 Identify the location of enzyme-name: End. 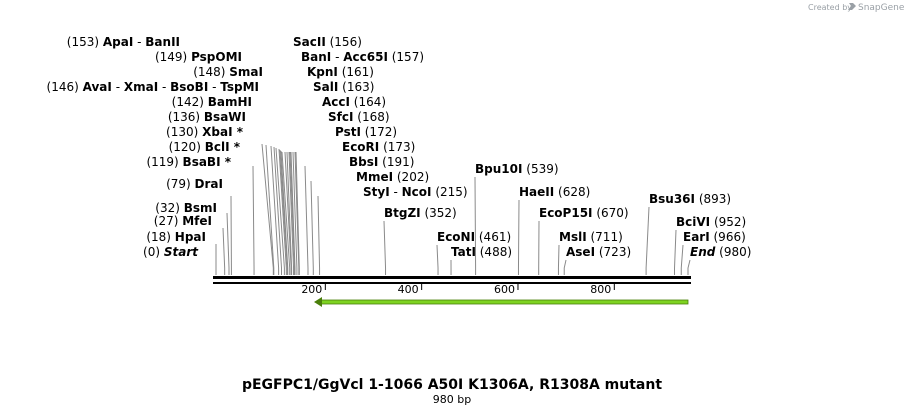
(703, 252).